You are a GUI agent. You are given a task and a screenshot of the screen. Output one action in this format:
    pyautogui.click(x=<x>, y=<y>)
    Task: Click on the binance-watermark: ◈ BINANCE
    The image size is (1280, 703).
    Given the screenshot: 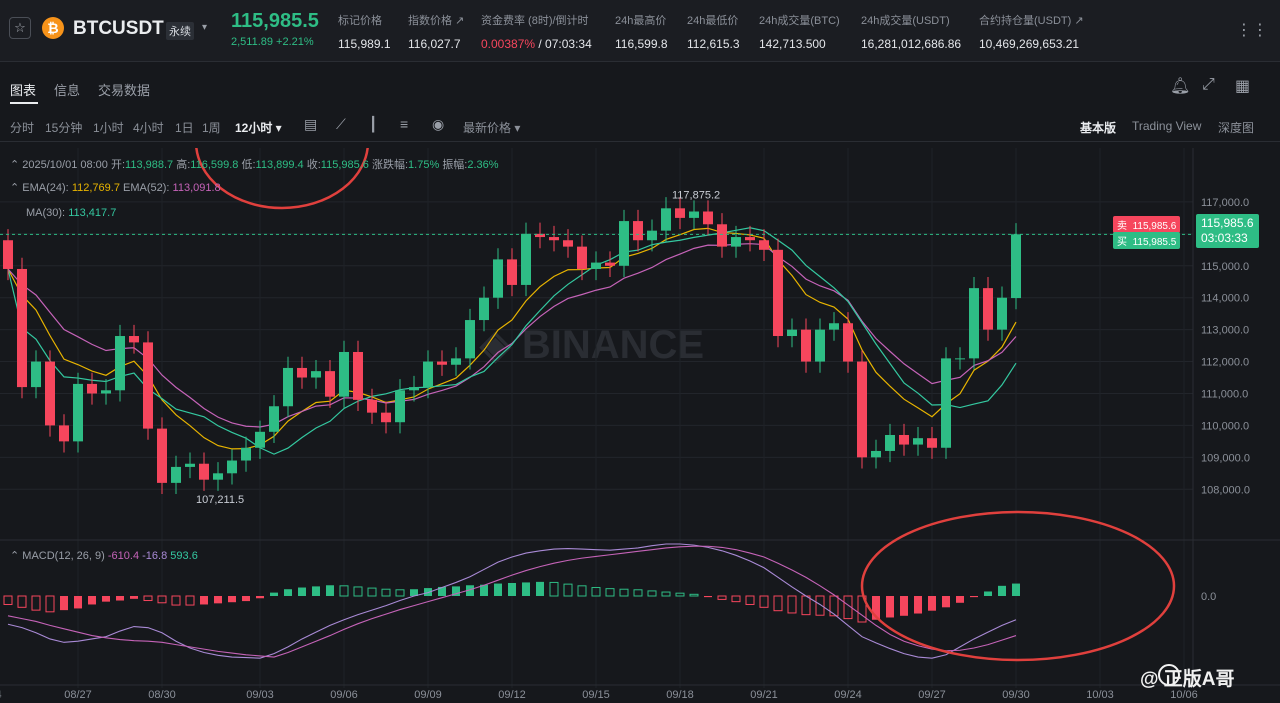 What is the action you would take?
    pyautogui.click(x=591, y=345)
    